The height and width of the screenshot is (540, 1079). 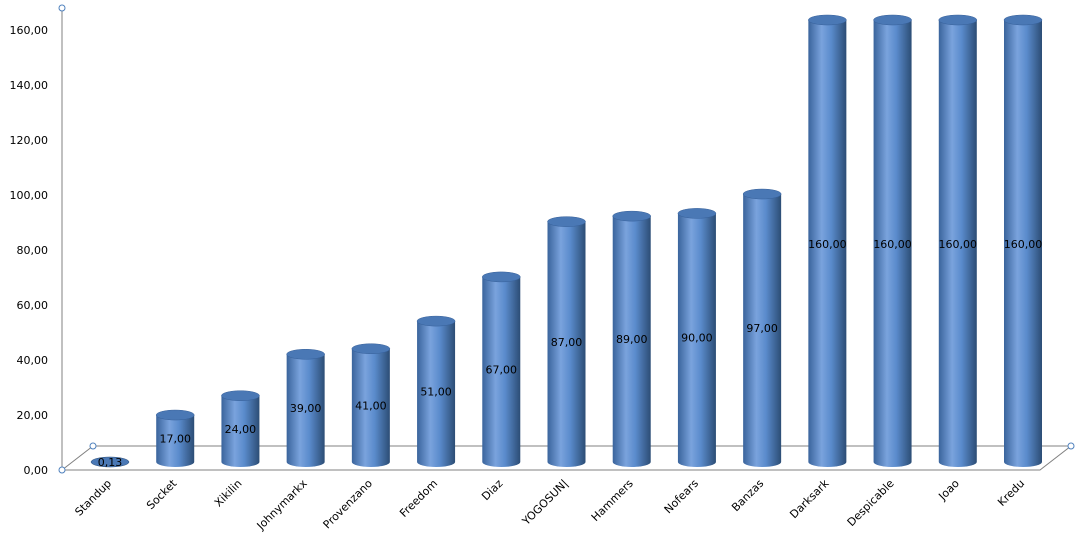 What do you see at coordinates (93, 498) in the screenshot?
I see `x-category-label: Standup` at bounding box center [93, 498].